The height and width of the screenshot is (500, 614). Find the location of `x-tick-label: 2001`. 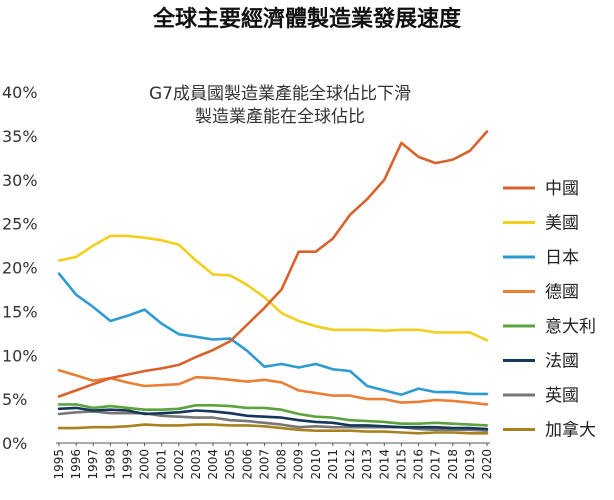

x-tick-label: 2001 is located at coordinates (162, 464).